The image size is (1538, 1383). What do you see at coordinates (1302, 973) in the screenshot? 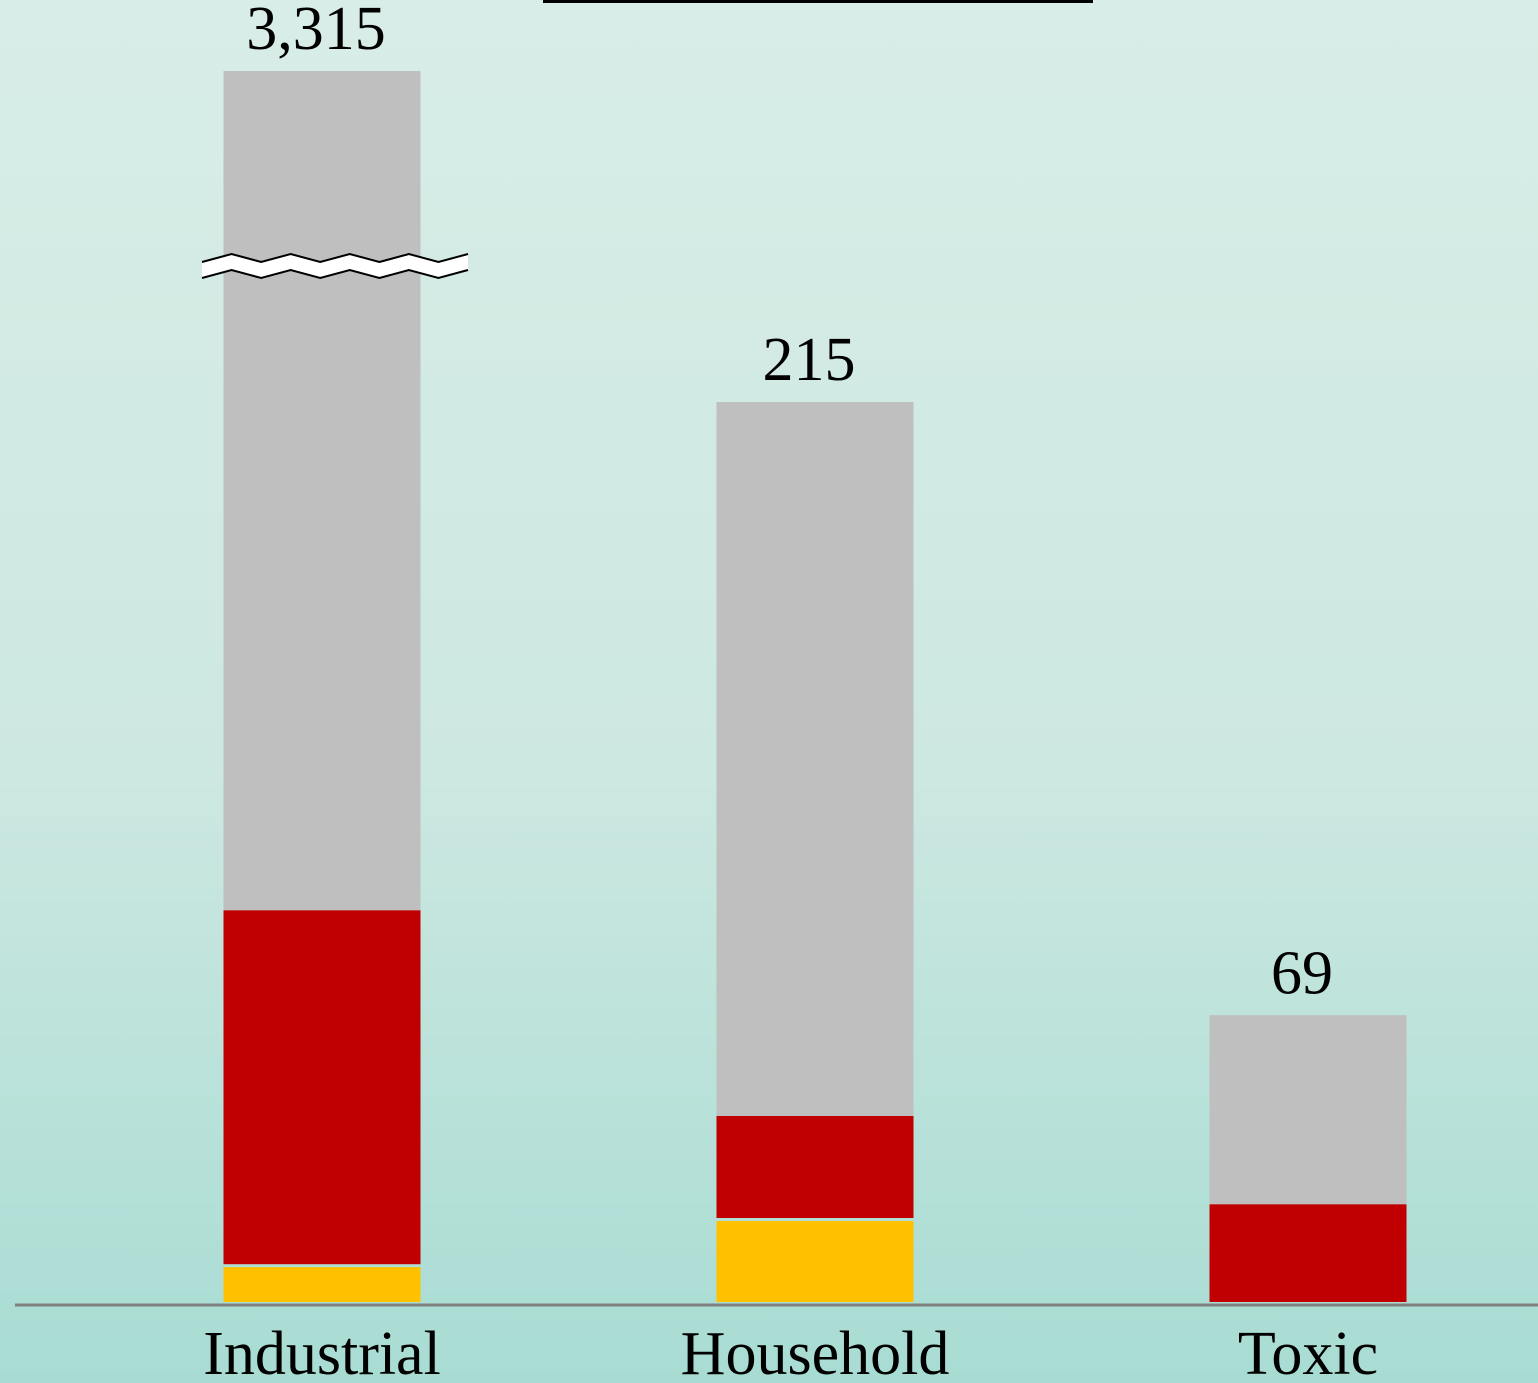
I see `total-label: 69` at bounding box center [1302, 973].